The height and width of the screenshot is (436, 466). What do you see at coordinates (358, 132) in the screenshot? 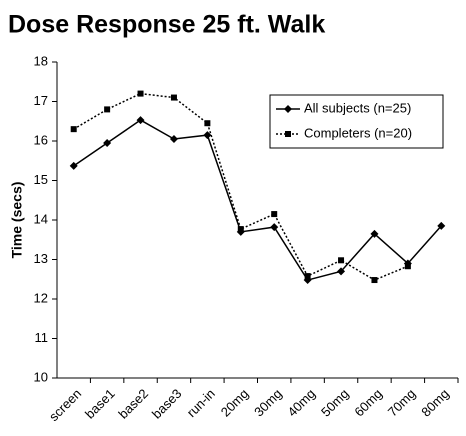
I see `legend-label: Completers (n=20)` at bounding box center [358, 132].